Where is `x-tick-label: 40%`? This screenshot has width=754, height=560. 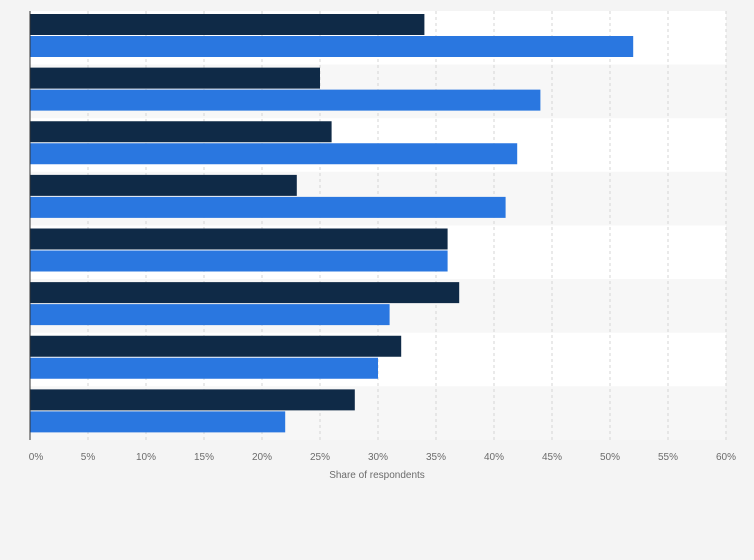 x-tick-label: 40% is located at coordinates (494, 457).